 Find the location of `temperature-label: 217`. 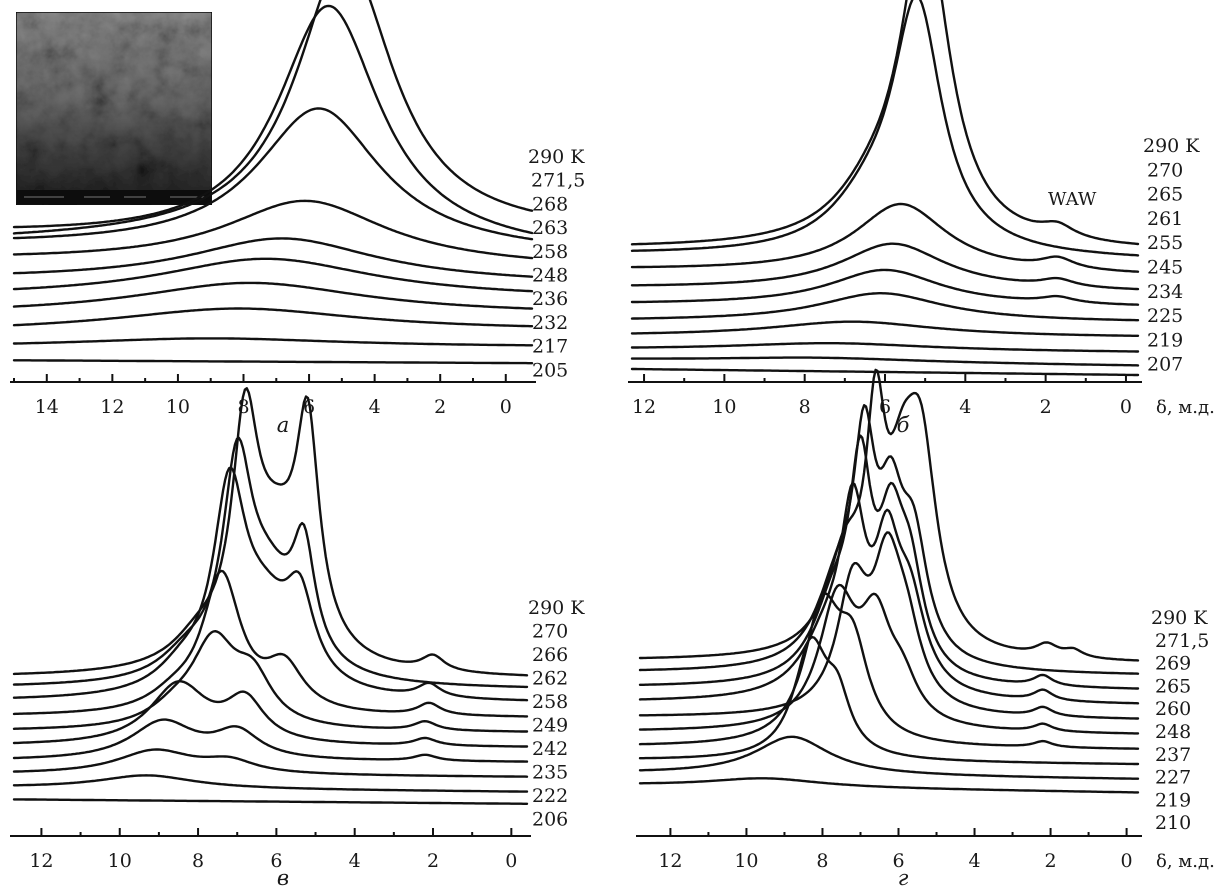

temperature-label: 217 is located at coordinates (550, 347).